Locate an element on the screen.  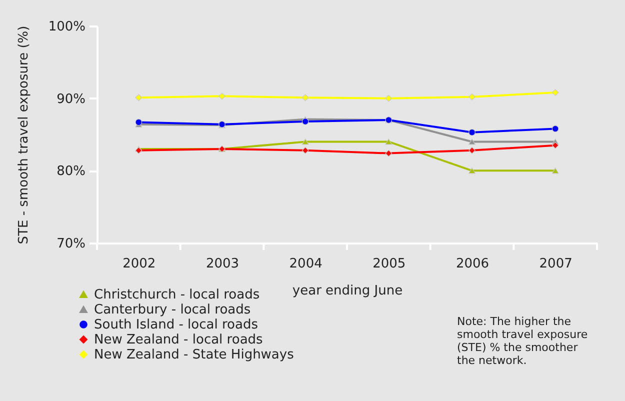
legend-label: Christchurch - local roads is located at coordinates (177, 295).